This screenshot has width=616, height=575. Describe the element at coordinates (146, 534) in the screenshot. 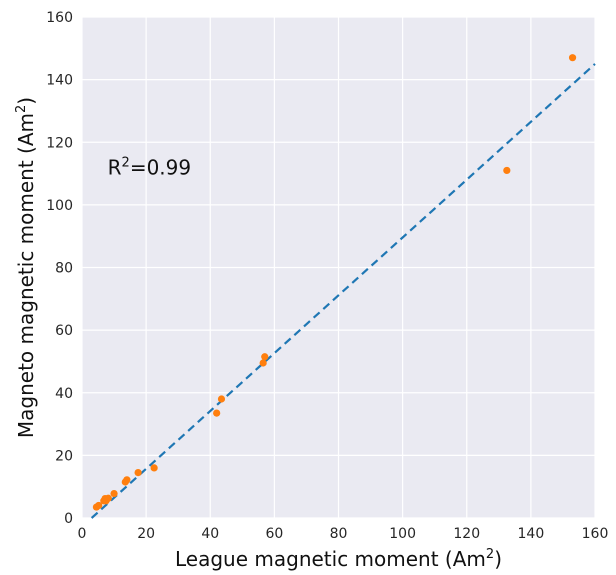

I see `x-tick-label: 20` at that location.